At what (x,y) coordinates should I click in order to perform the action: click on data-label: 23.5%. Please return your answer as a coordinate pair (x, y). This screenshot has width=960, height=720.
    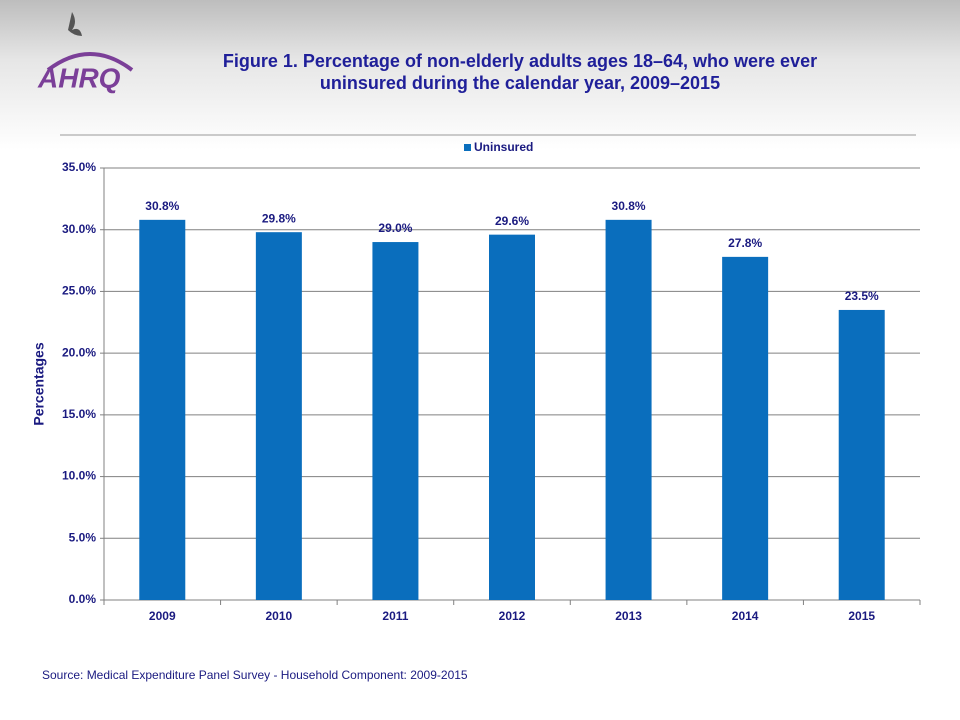
    Looking at the image, I should click on (862, 296).